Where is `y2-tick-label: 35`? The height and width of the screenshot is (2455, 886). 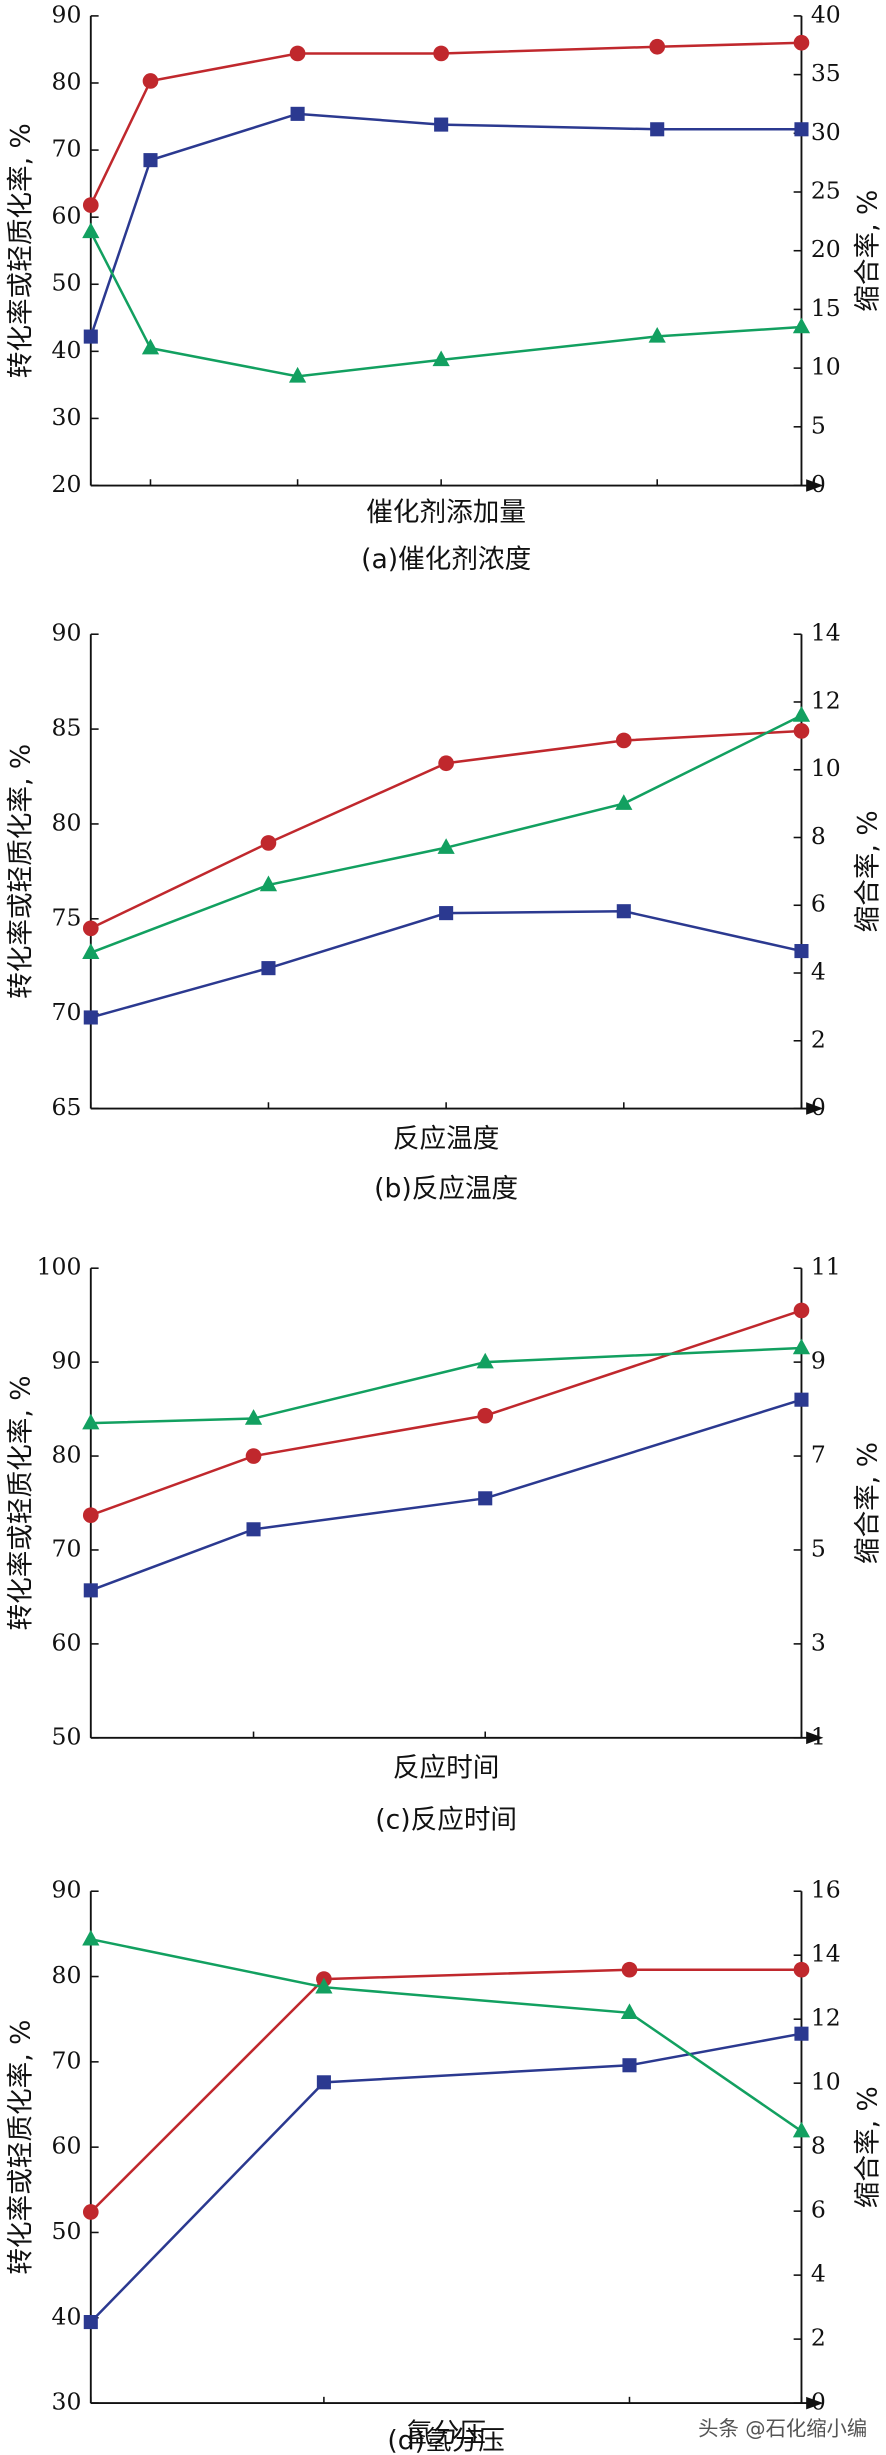
y2-tick-label: 35 is located at coordinates (826, 73).